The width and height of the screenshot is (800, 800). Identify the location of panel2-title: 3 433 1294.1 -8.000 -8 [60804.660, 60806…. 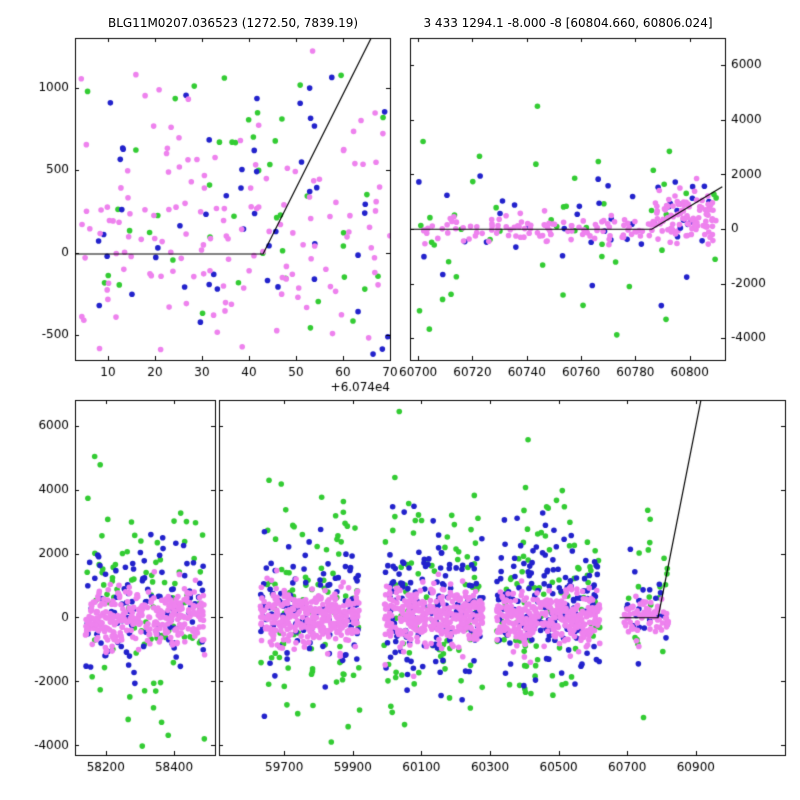
(568, 23).